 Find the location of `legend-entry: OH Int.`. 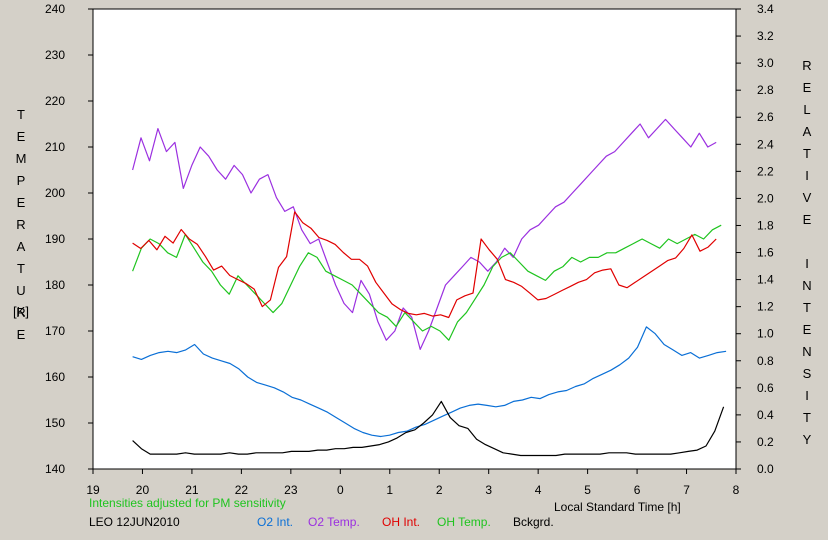

legend-entry: OH Int. is located at coordinates (401, 522).